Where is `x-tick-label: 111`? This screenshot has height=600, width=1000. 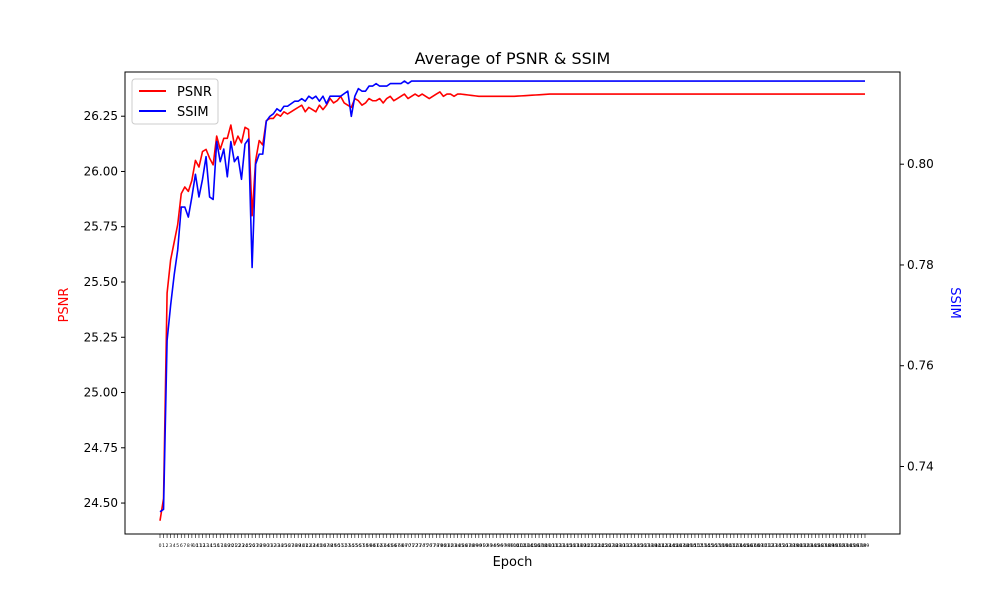 x-tick-label: 111 is located at coordinates (553, 546).